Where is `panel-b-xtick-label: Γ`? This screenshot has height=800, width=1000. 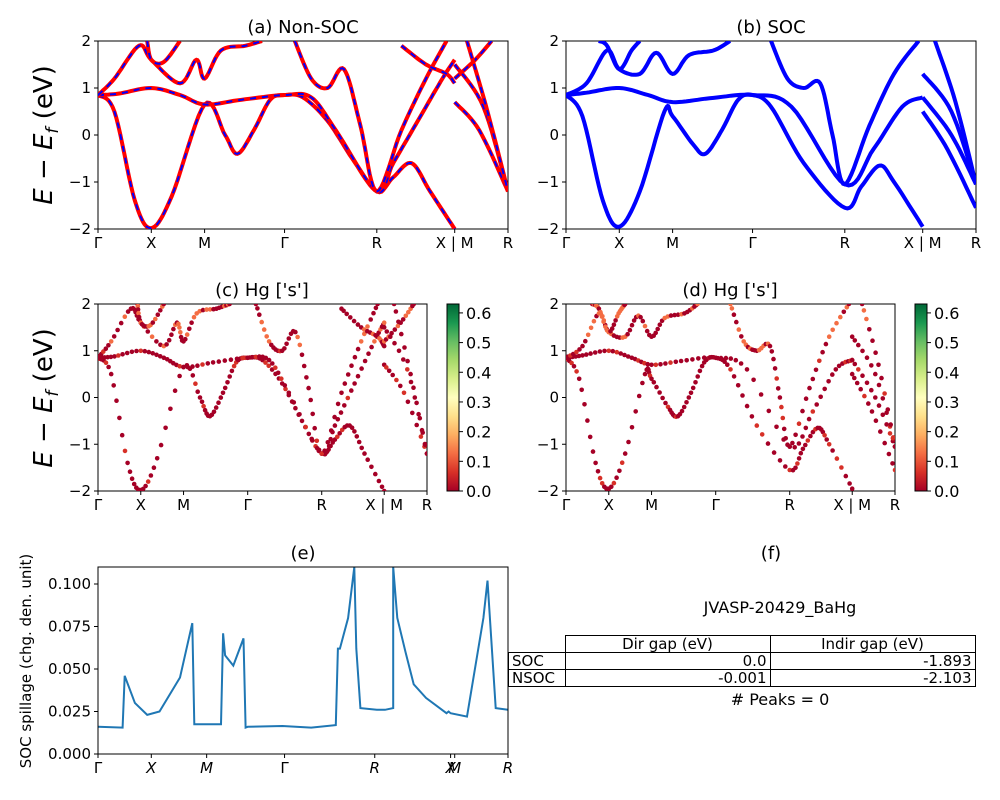 panel-b-xtick-label: Γ is located at coordinates (566, 243).